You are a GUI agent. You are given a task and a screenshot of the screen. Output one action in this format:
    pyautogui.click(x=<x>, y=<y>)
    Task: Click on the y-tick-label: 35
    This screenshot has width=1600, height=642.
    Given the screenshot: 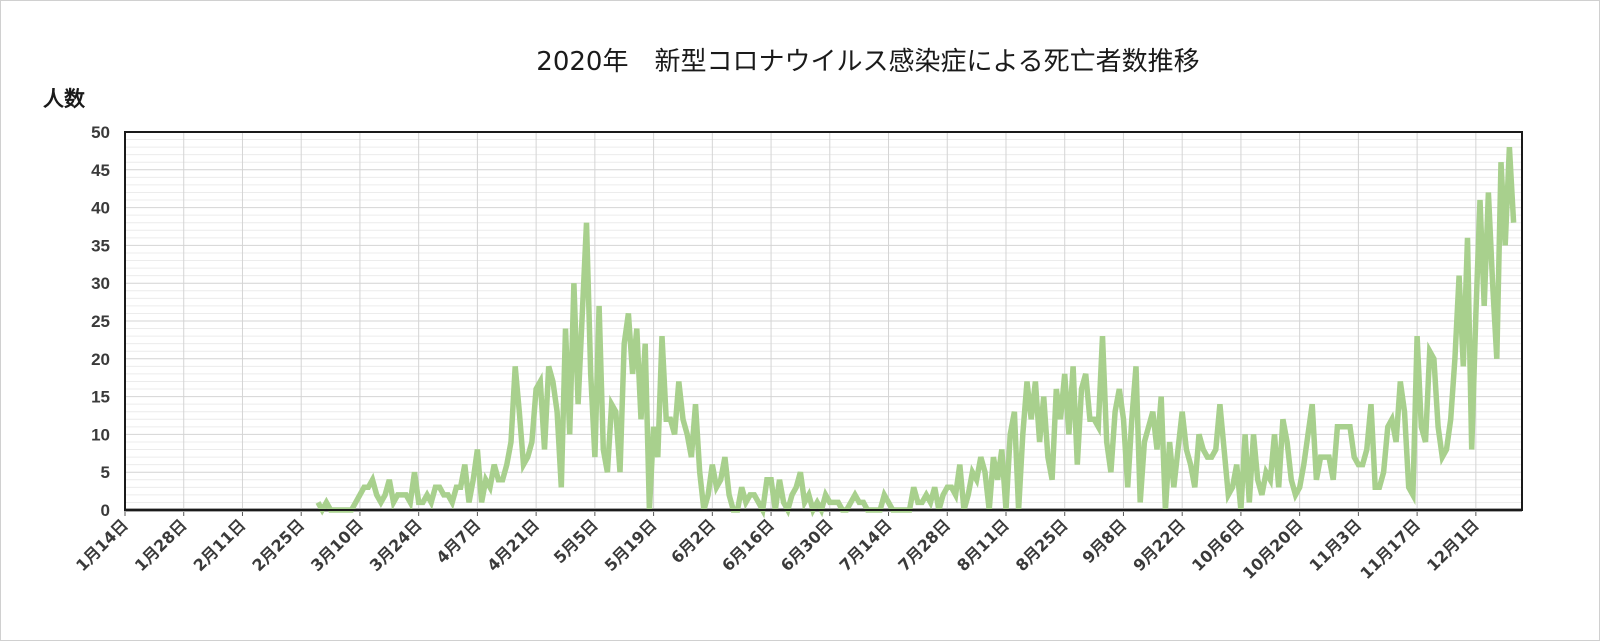 What is the action you would take?
    pyautogui.click(x=100, y=245)
    